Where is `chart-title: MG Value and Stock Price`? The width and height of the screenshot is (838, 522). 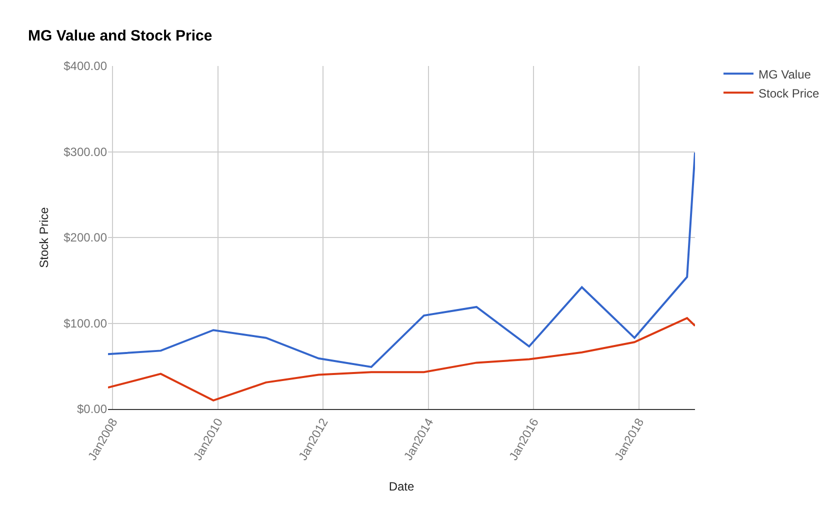
chart-title: MG Value and Stock Price is located at coordinates (120, 35).